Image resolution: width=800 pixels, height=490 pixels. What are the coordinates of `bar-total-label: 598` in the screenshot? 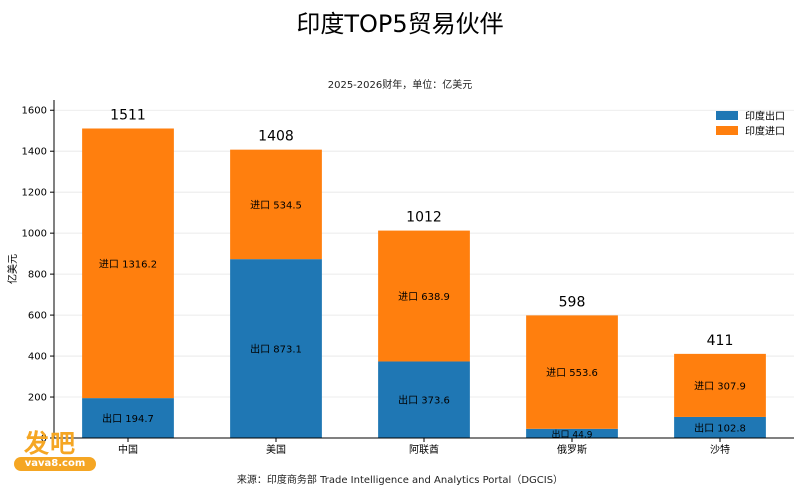 It's located at (572, 302).